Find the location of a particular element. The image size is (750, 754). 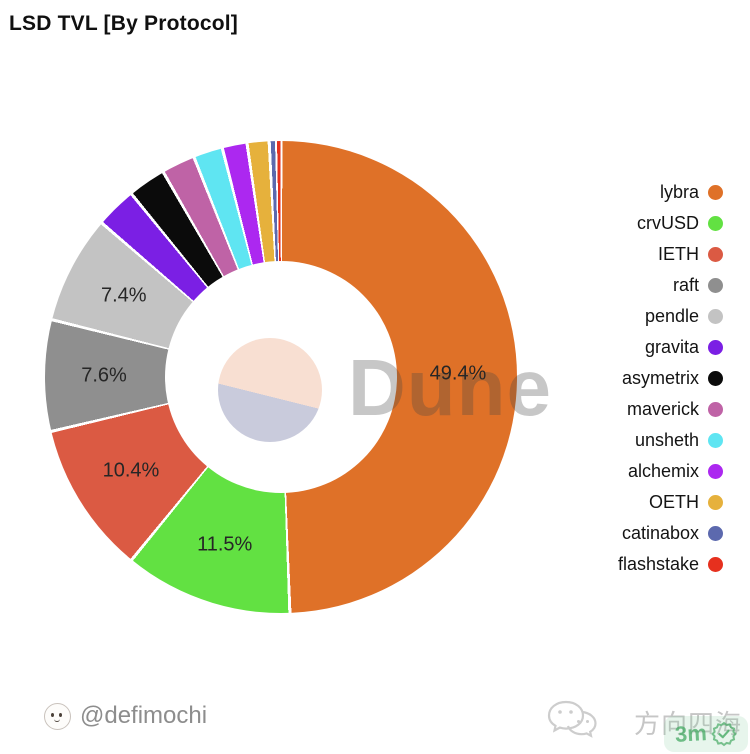

legend-label: crvUSD is located at coordinates (668, 223).